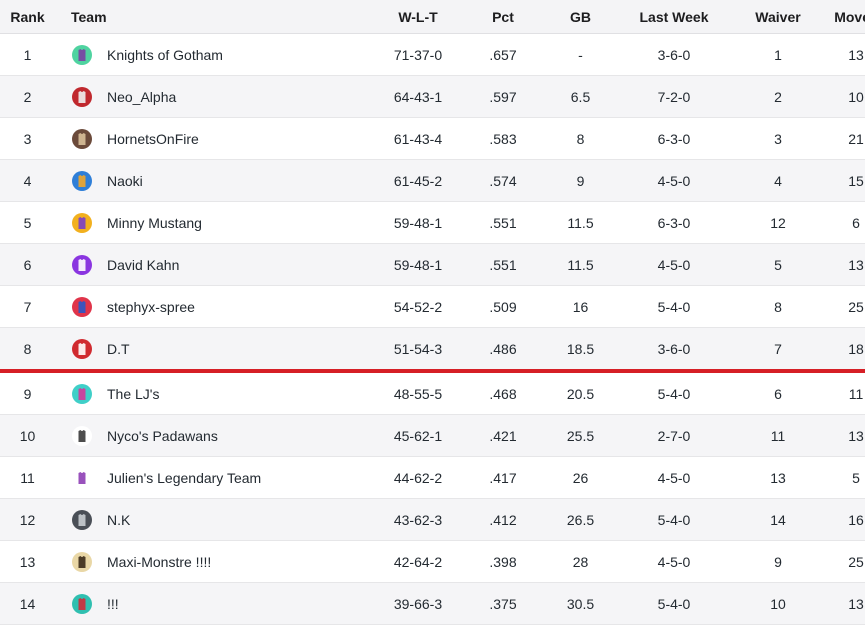  Describe the element at coordinates (211, 138) in the screenshot. I see `team-cell: HornetsOnFire` at that location.